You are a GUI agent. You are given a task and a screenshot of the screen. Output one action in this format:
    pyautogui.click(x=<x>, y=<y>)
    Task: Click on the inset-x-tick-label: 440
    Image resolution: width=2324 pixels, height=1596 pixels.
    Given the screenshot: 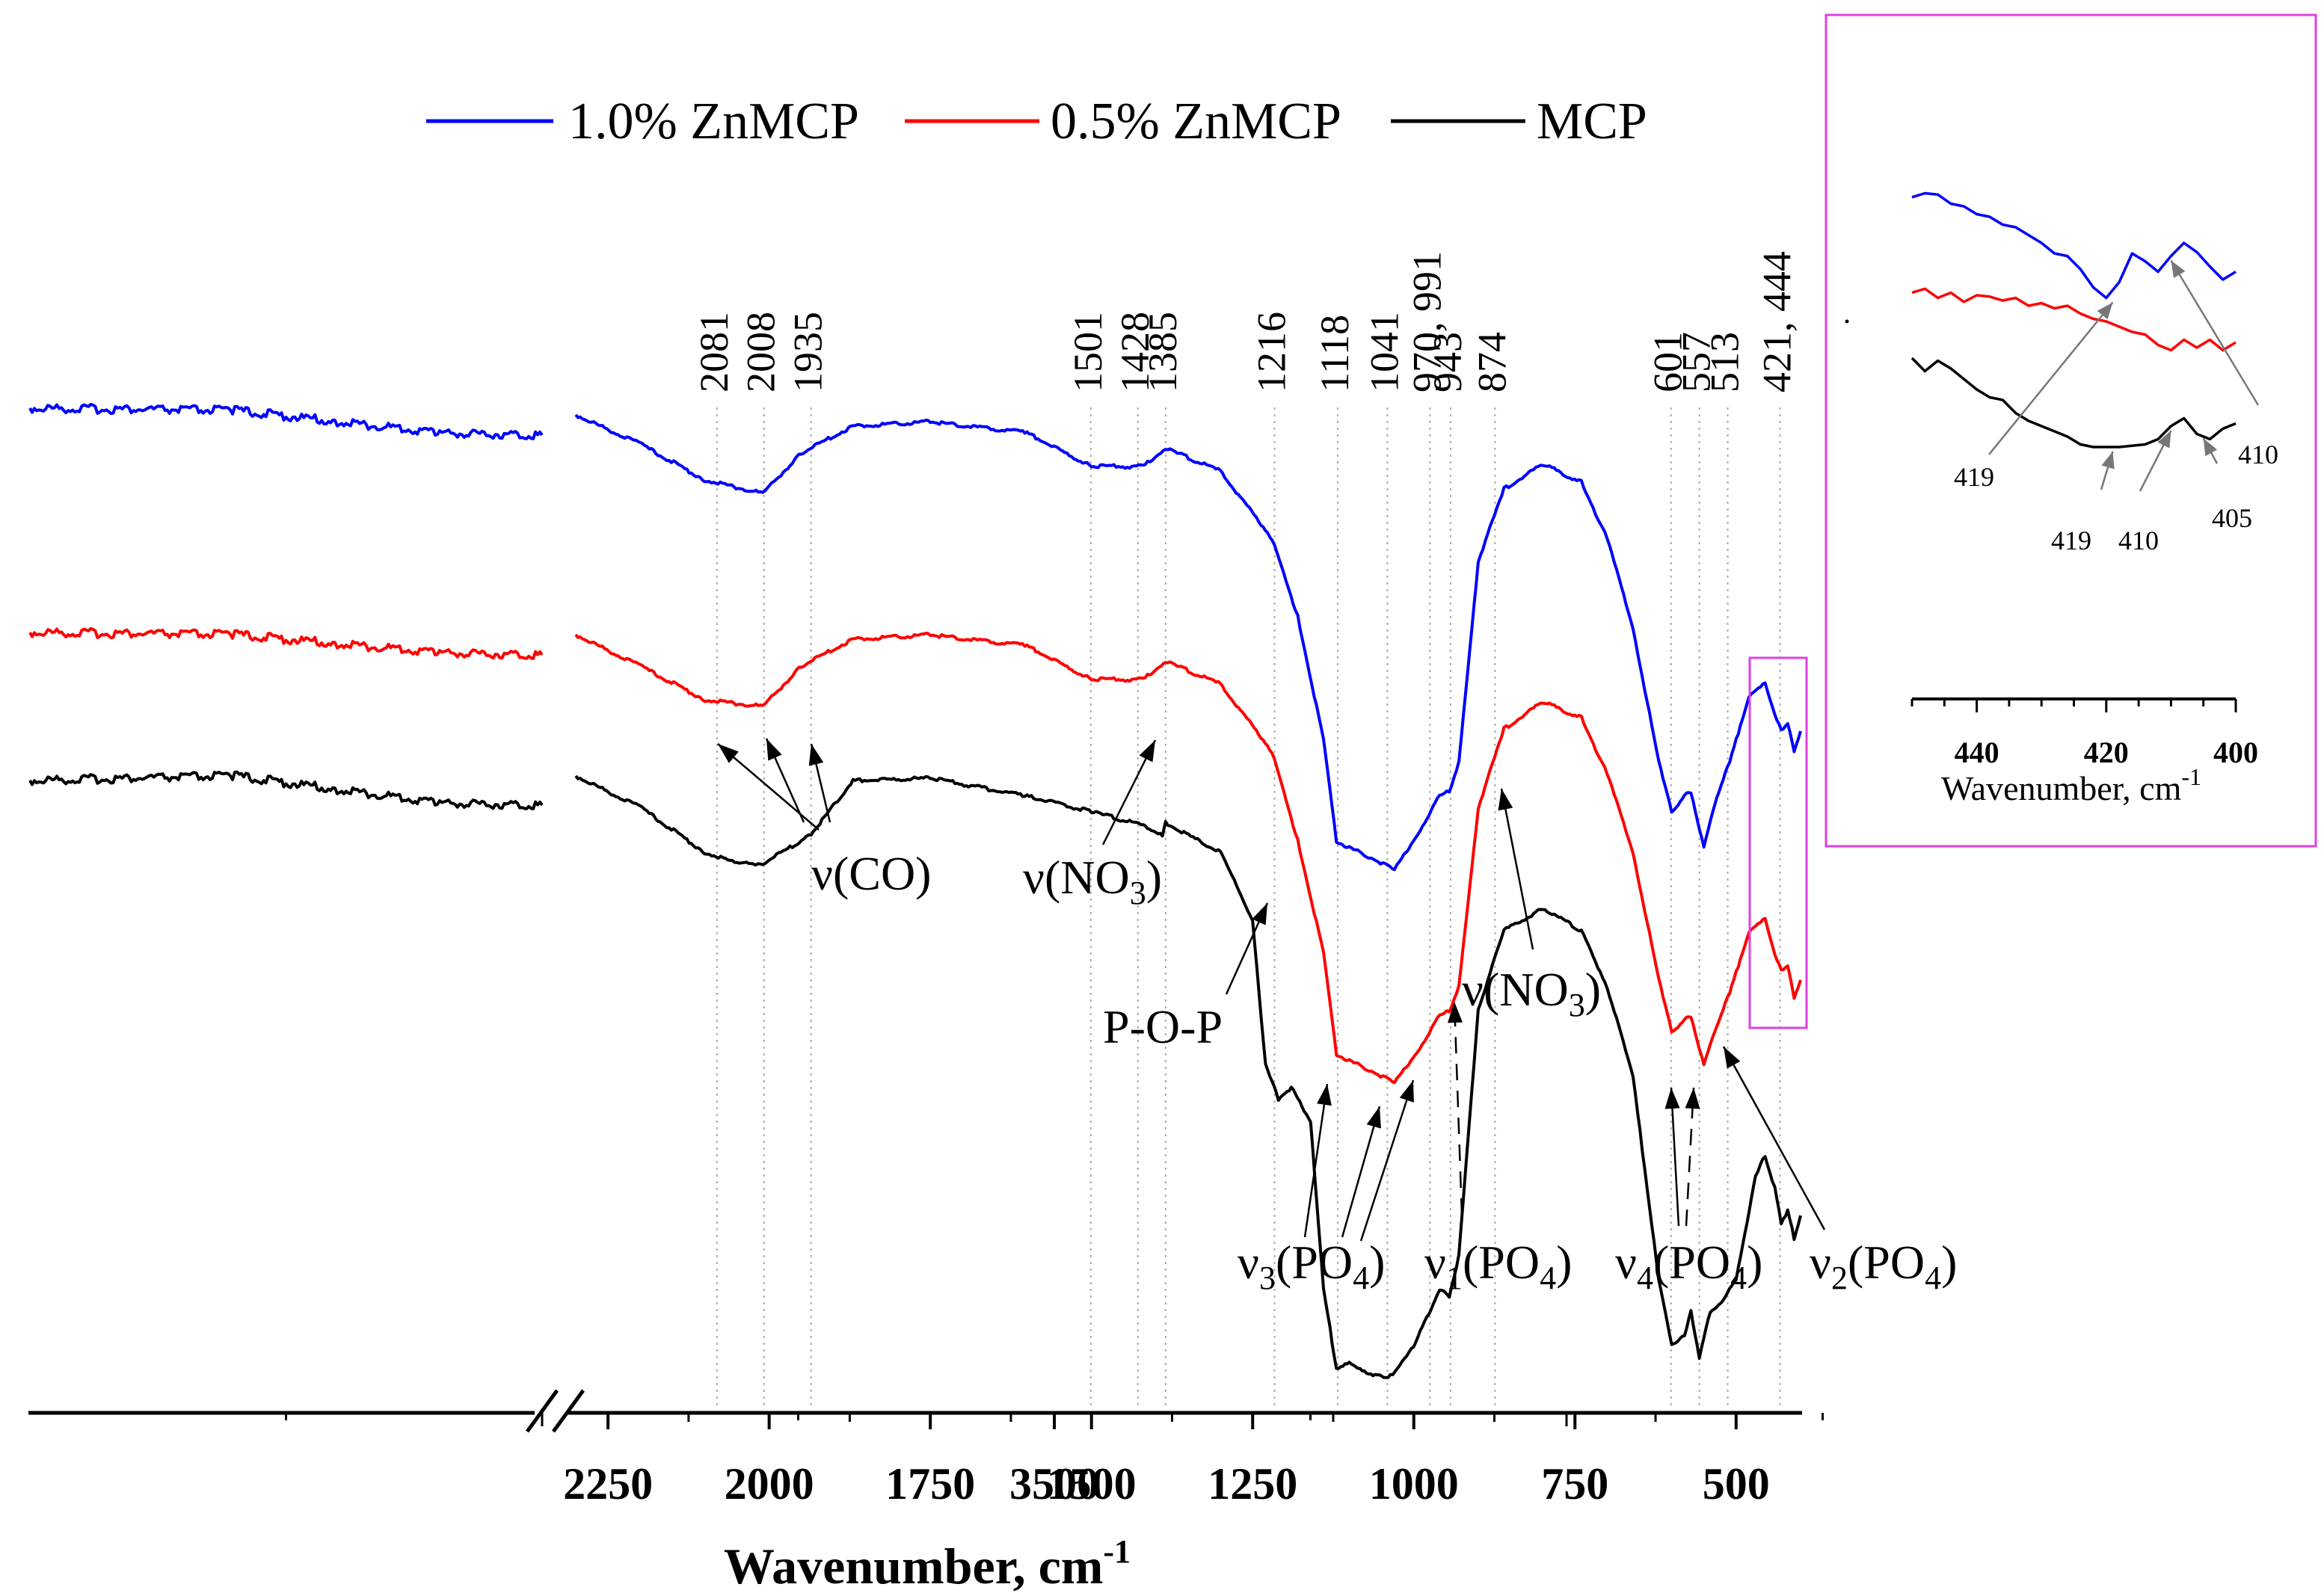 What is the action you would take?
    pyautogui.click(x=1977, y=752)
    